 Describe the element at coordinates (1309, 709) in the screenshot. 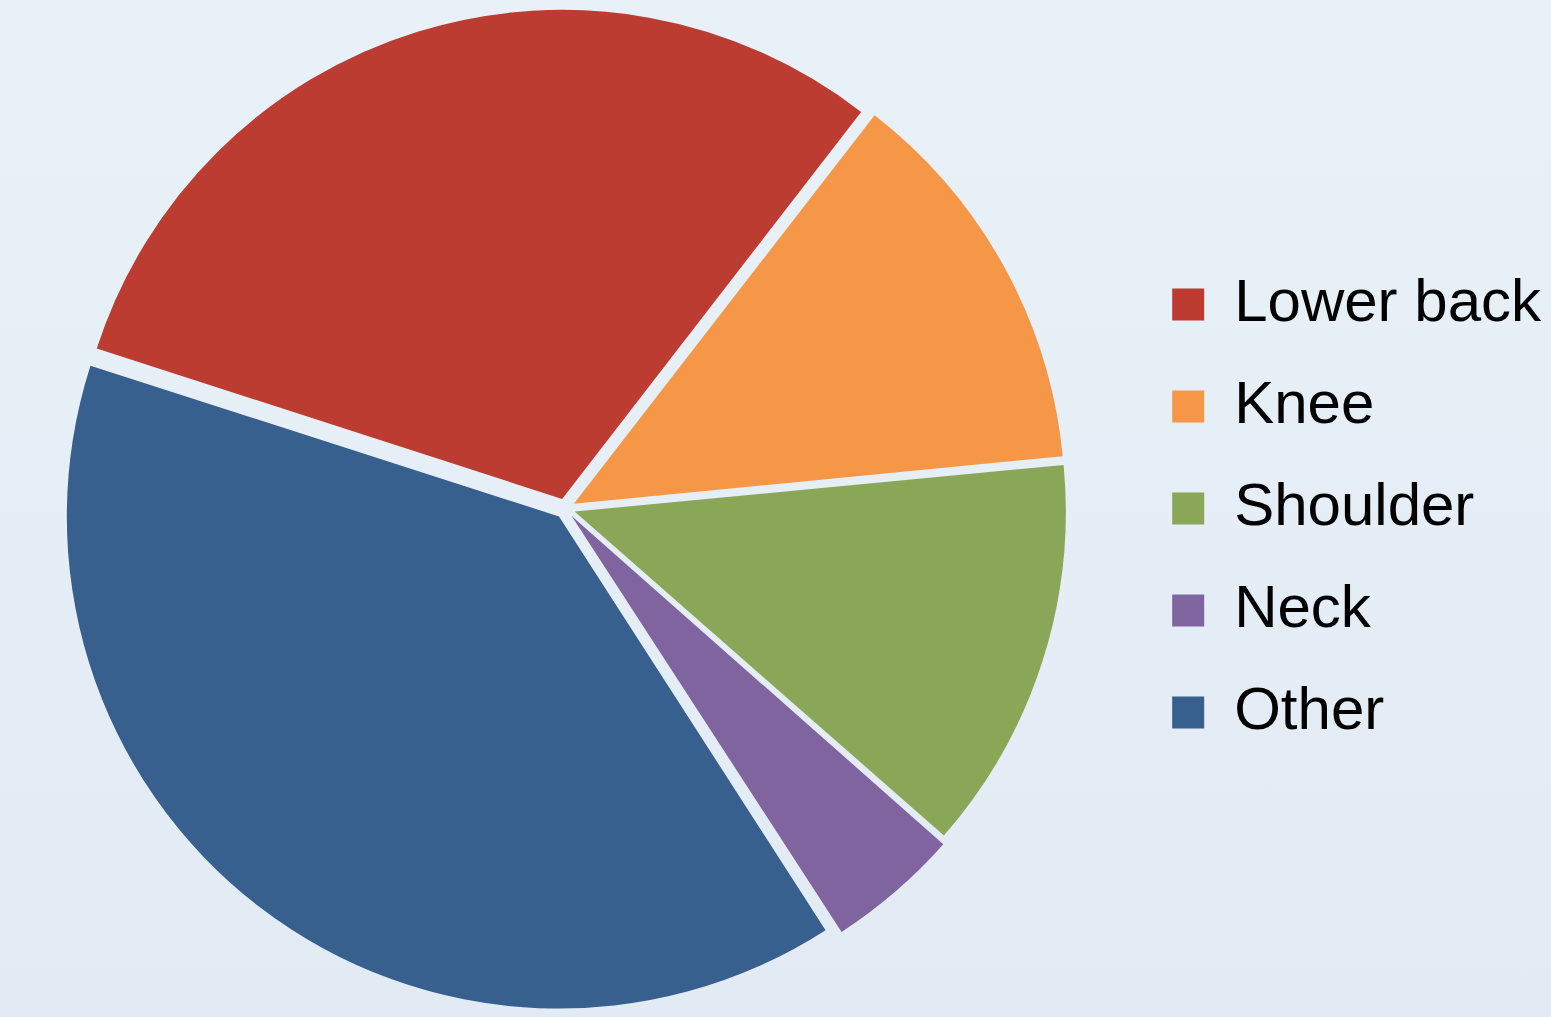

I see `legend-label: Other` at that location.